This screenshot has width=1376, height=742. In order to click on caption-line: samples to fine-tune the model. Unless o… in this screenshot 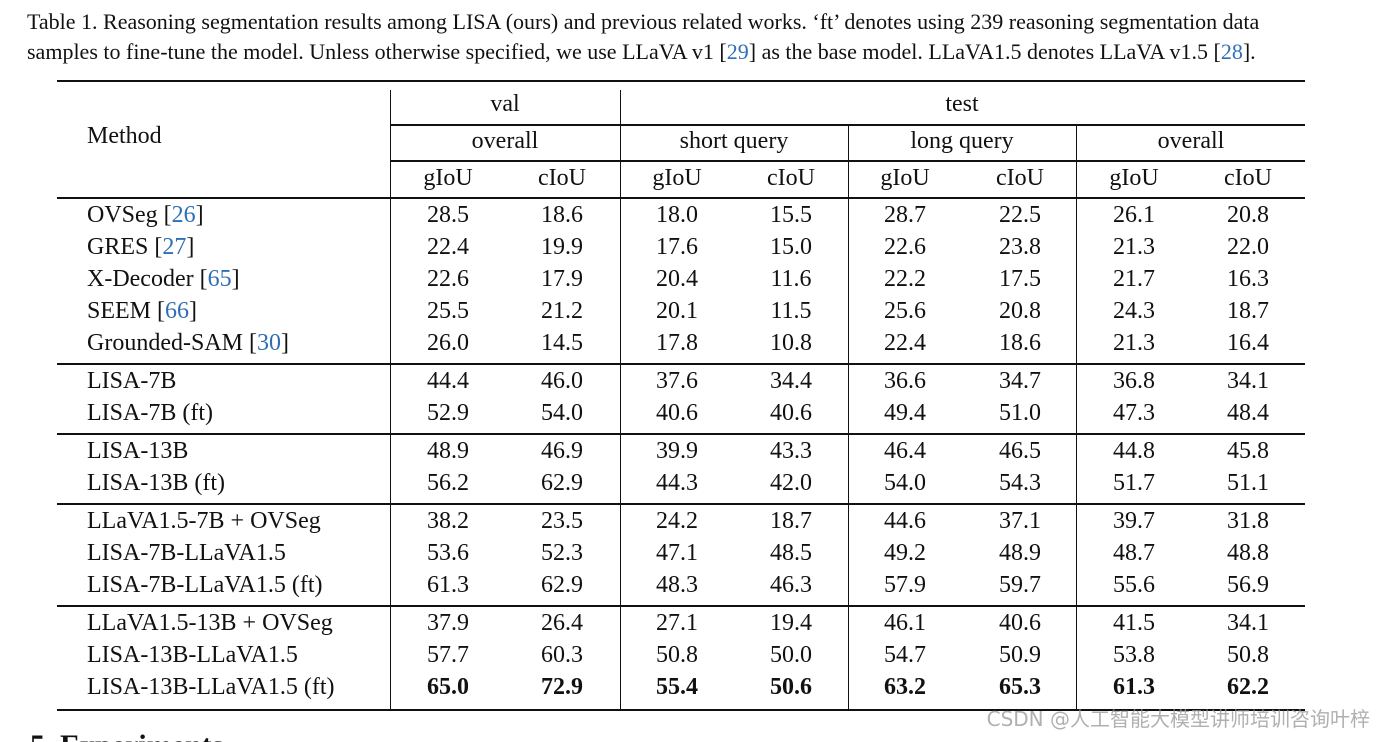, I will do `click(641, 52)`.